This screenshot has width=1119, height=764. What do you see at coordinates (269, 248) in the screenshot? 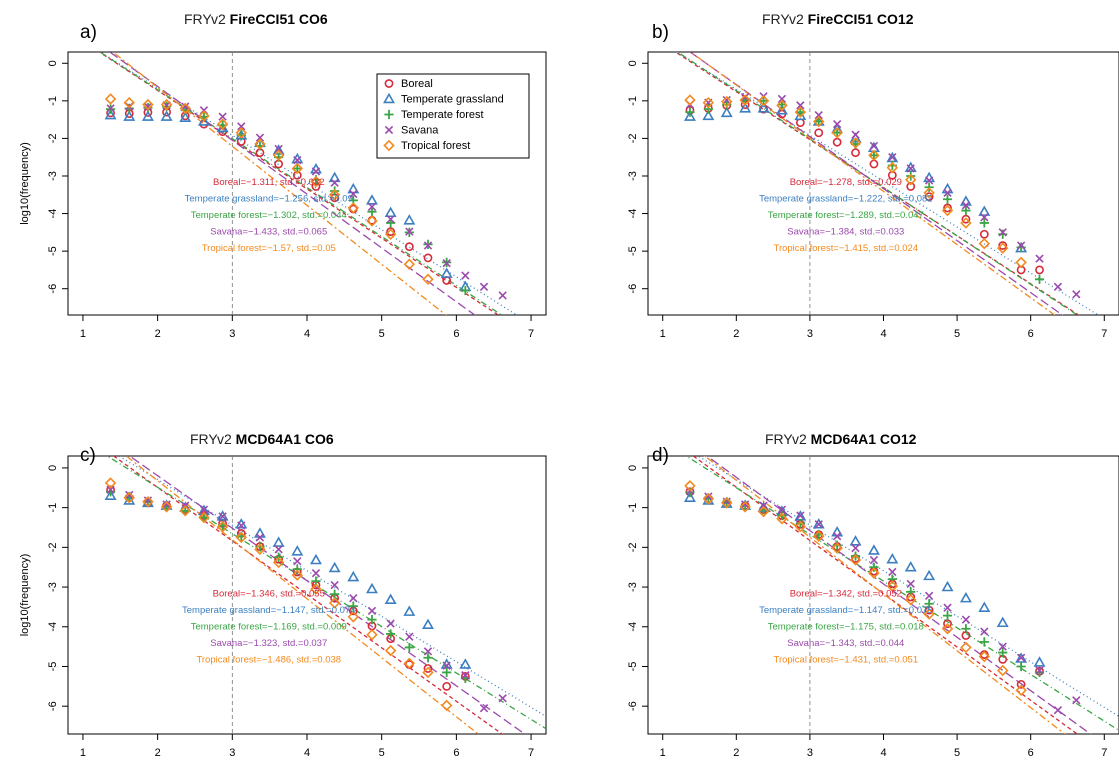
I see `annotation-tropical-forest: Tropical forest=−1.57, std.=0.05` at bounding box center [269, 248].